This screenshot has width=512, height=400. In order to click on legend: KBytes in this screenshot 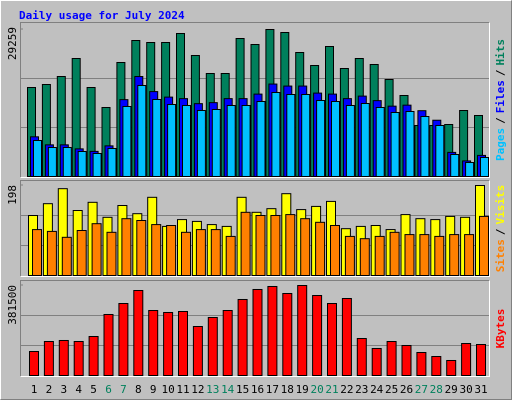, I will do `click(500, 329)`.